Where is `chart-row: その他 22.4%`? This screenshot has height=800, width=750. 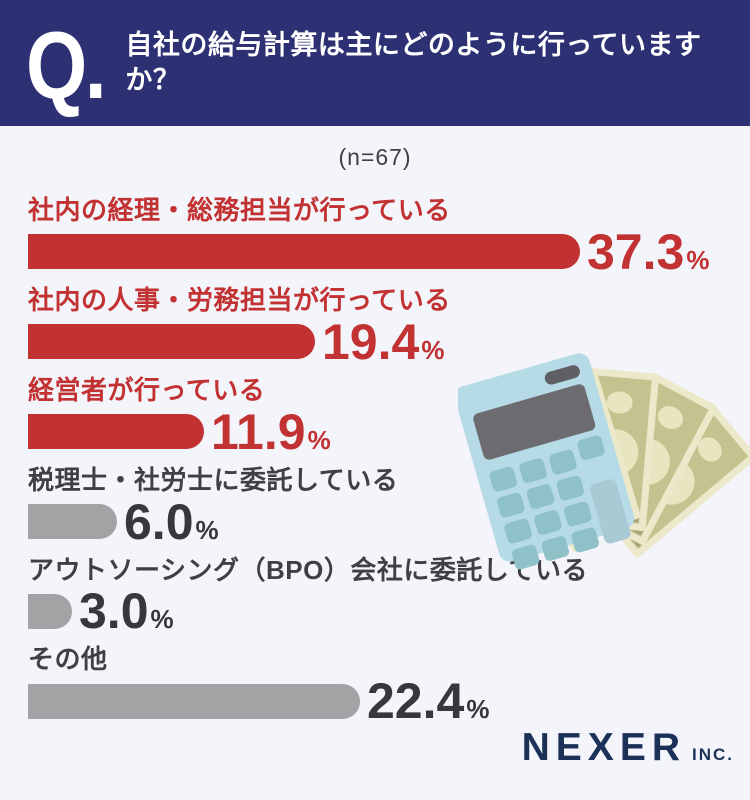 chart-row: その他 22.4% is located at coordinates (378, 685).